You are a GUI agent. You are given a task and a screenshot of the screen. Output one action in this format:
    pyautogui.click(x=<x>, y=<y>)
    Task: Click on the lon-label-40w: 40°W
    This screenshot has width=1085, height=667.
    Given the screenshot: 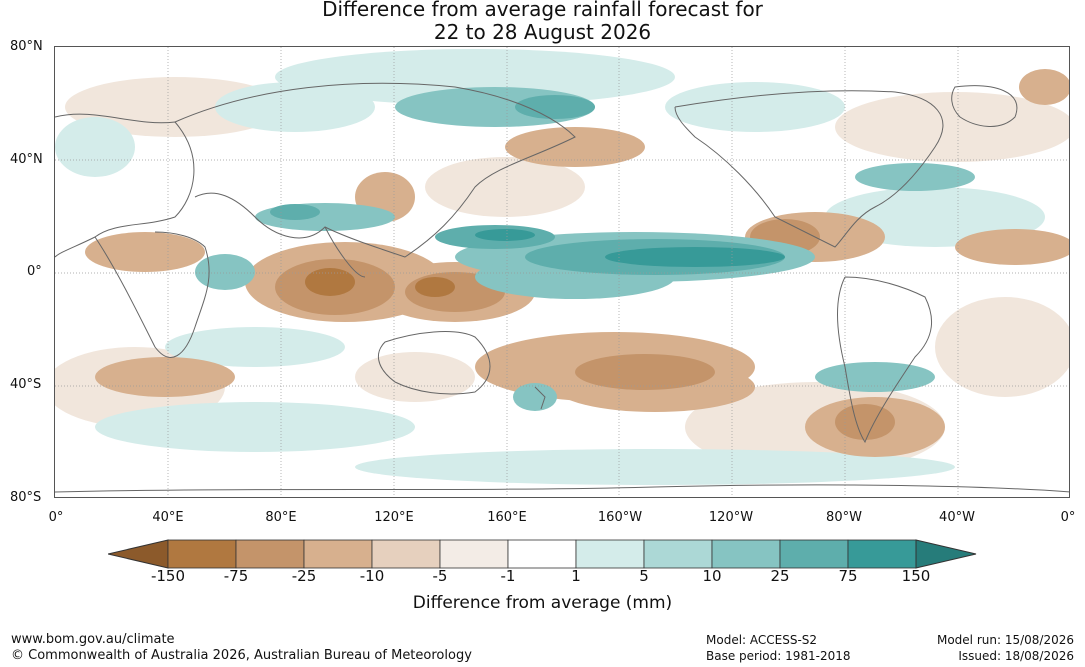 What is the action you would take?
    pyautogui.click(x=957, y=517)
    